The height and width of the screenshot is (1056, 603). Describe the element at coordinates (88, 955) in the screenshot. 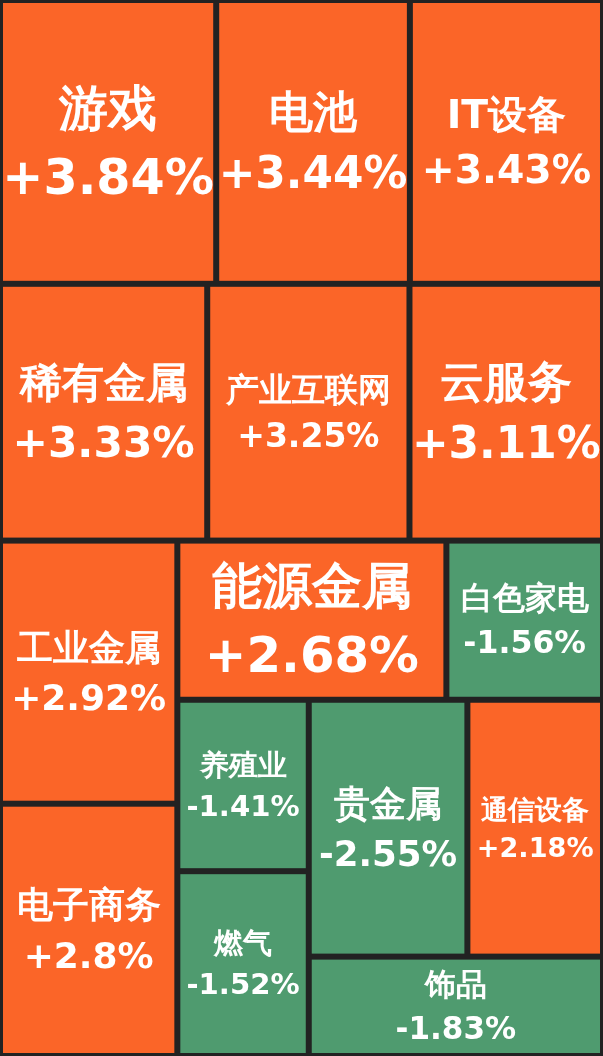

I see `data-label: +2.8%` at that location.